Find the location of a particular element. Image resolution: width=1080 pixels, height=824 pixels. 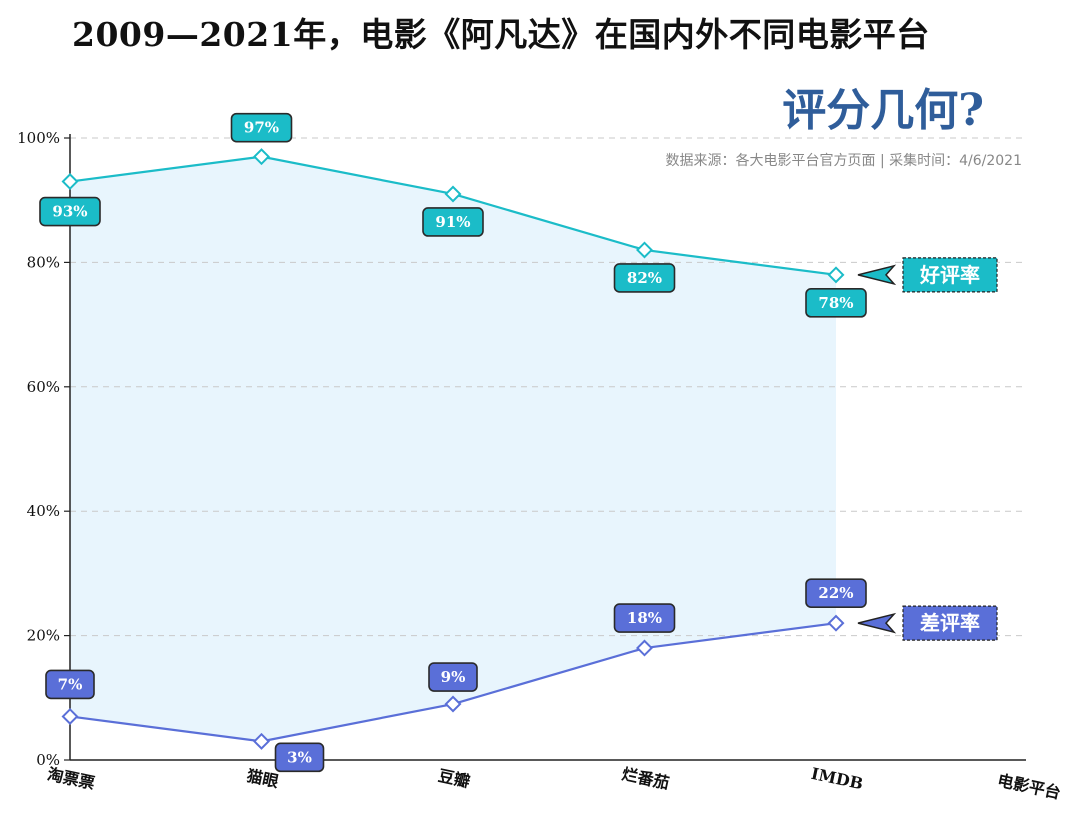

bad-rate-data-label: 9% is located at coordinates (453, 677).